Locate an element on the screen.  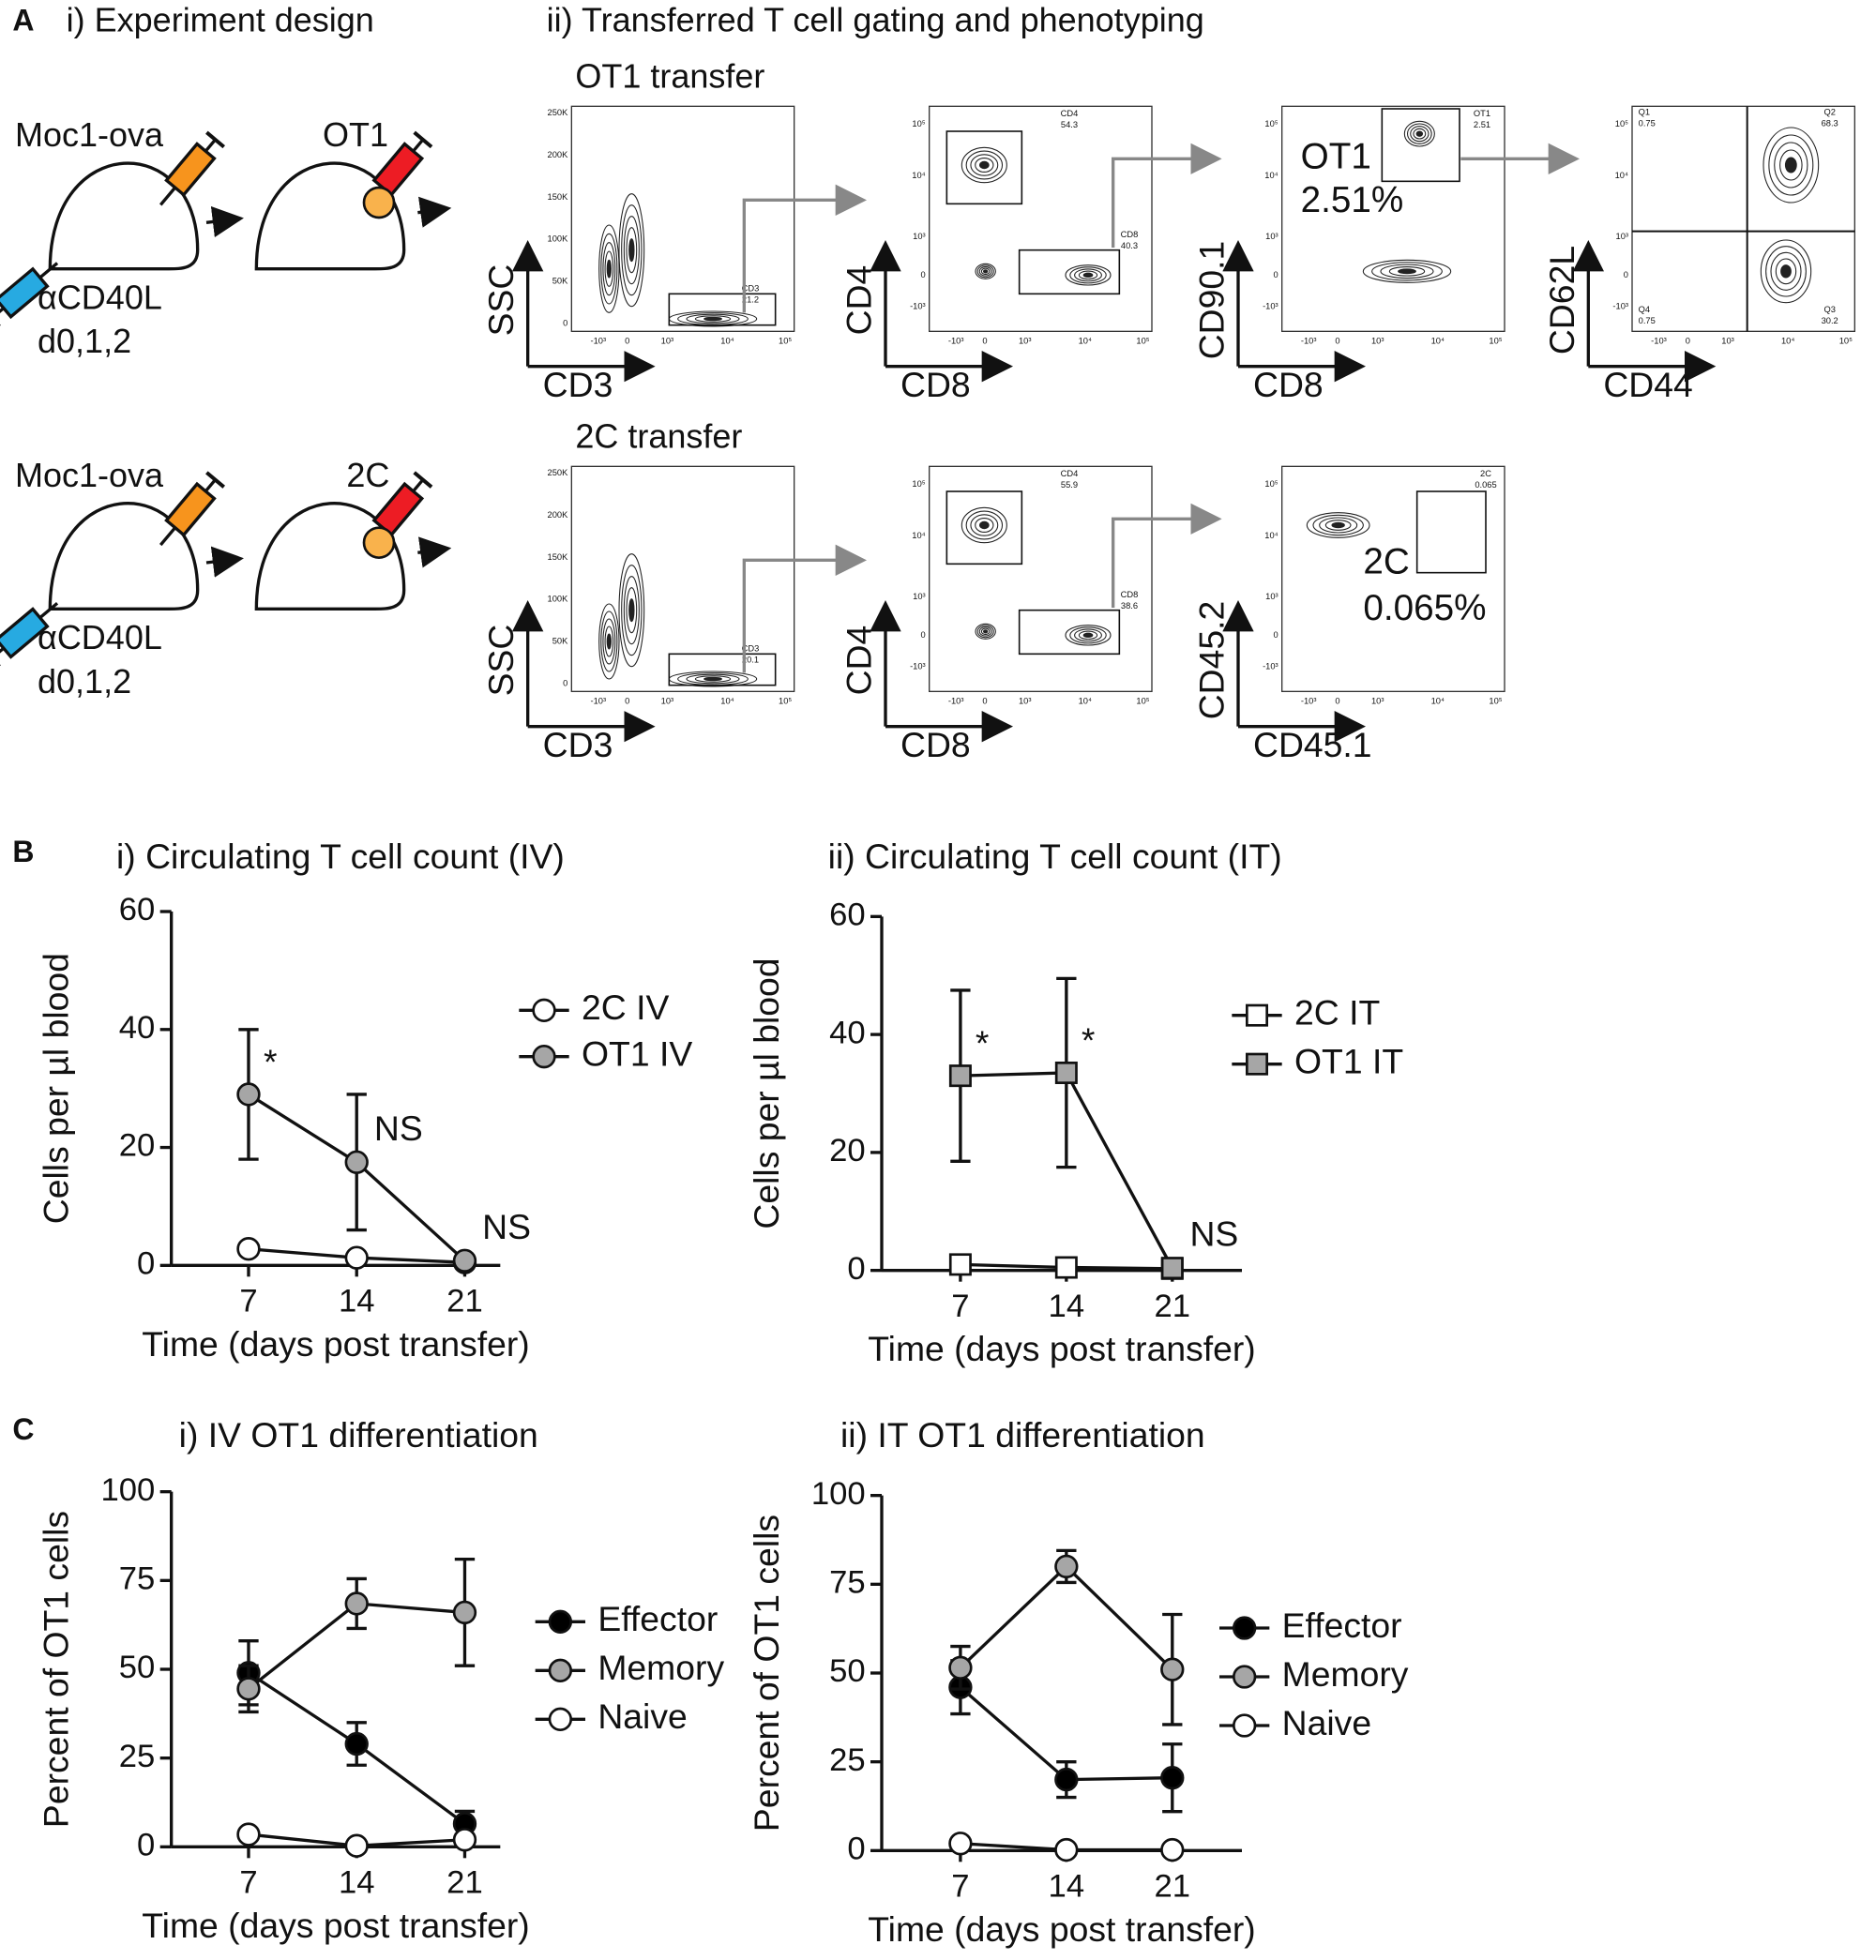
flow-y-label: CD4 is located at coordinates (859, 661).